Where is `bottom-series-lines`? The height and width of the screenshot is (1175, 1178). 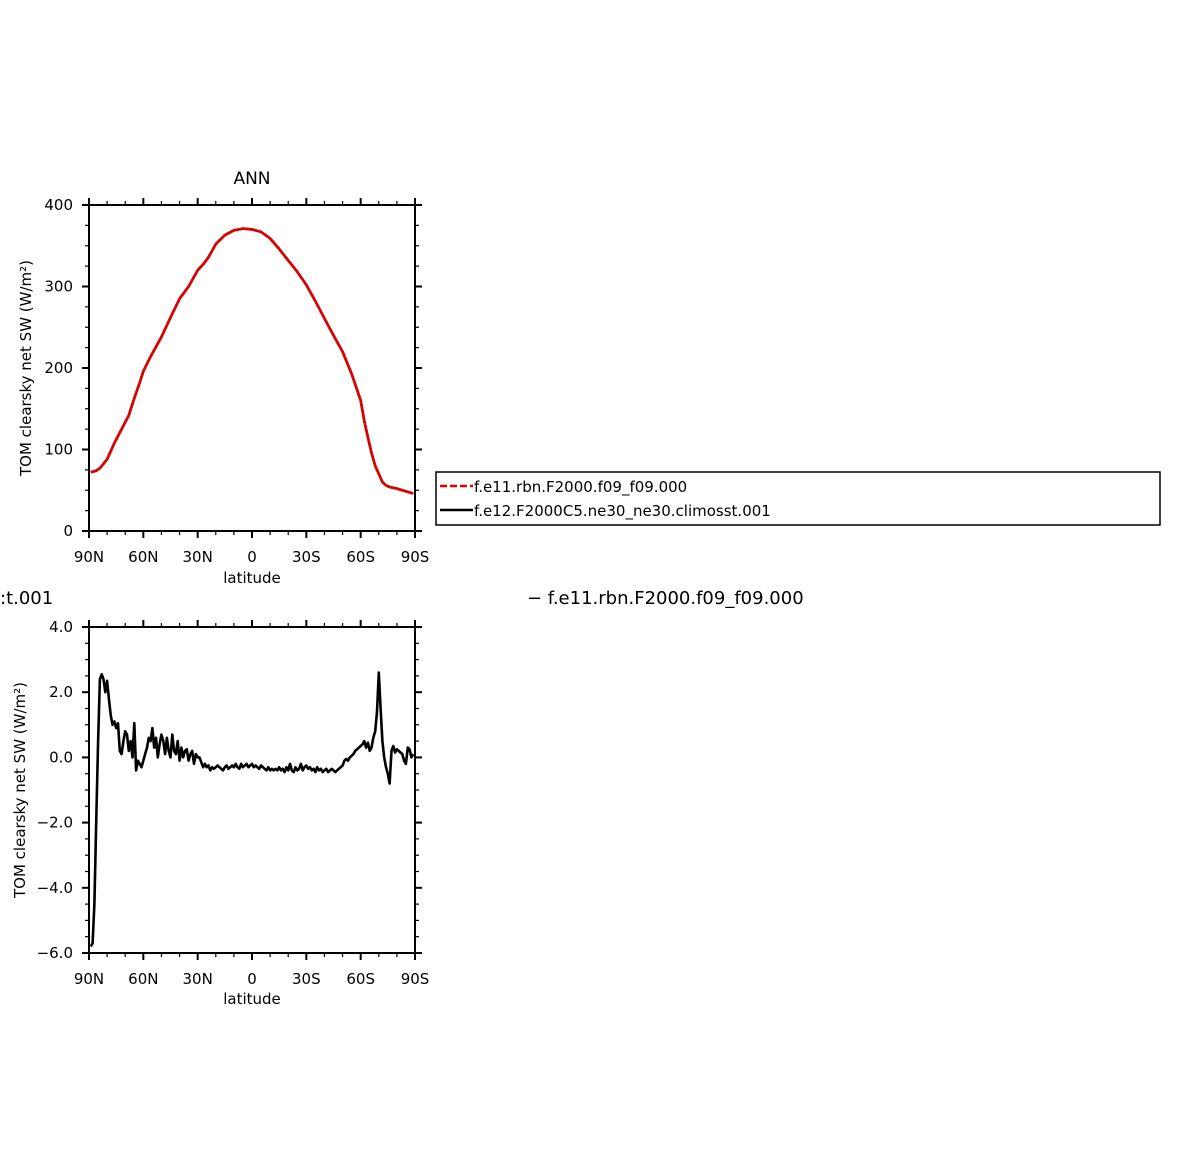 bottom-series-lines is located at coordinates (252, 809).